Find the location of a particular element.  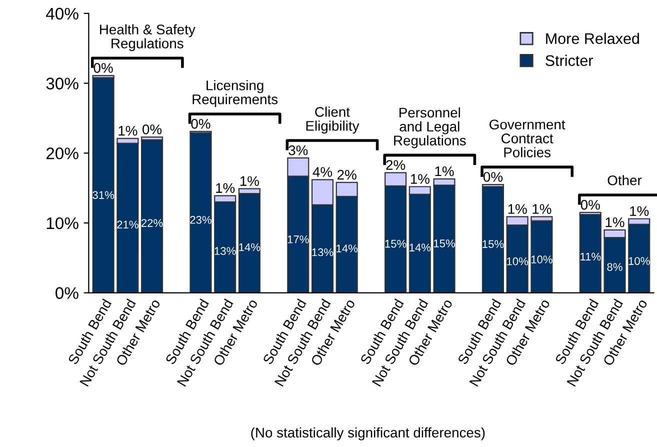

data-label: 3% is located at coordinates (298, 150).